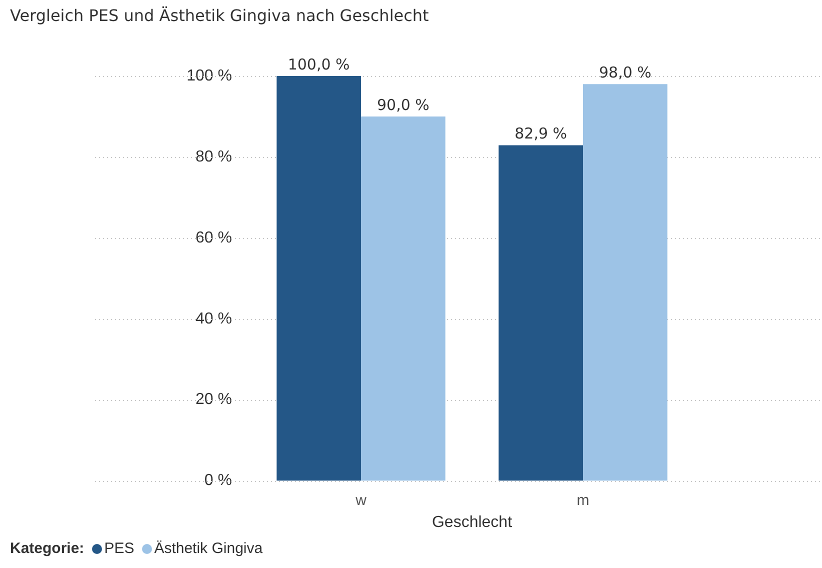 This screenshot has width=822, height=568. I want to click on x-axis-title: Geschlecht, so click(472, 522).